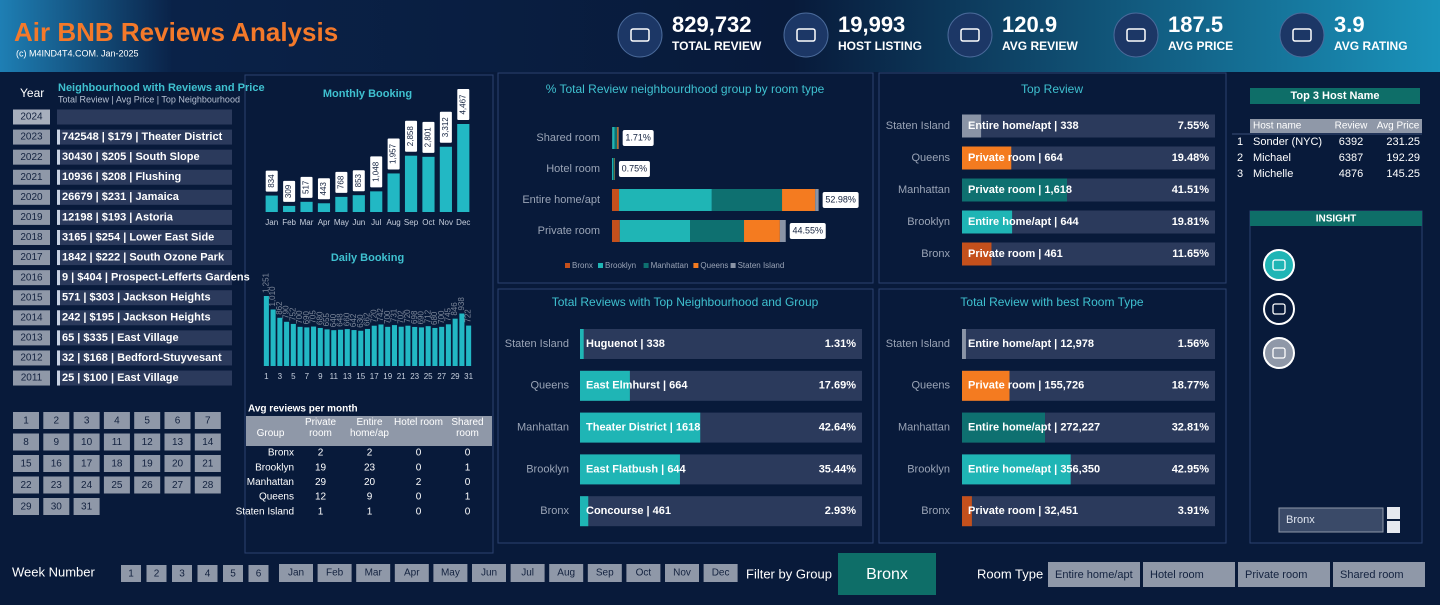 The image size is (1440, 605). What do you see at coordinates (320, 428) in the screenshot?
I see `table-header-cell: Private room` at bounding box center [320, 428].